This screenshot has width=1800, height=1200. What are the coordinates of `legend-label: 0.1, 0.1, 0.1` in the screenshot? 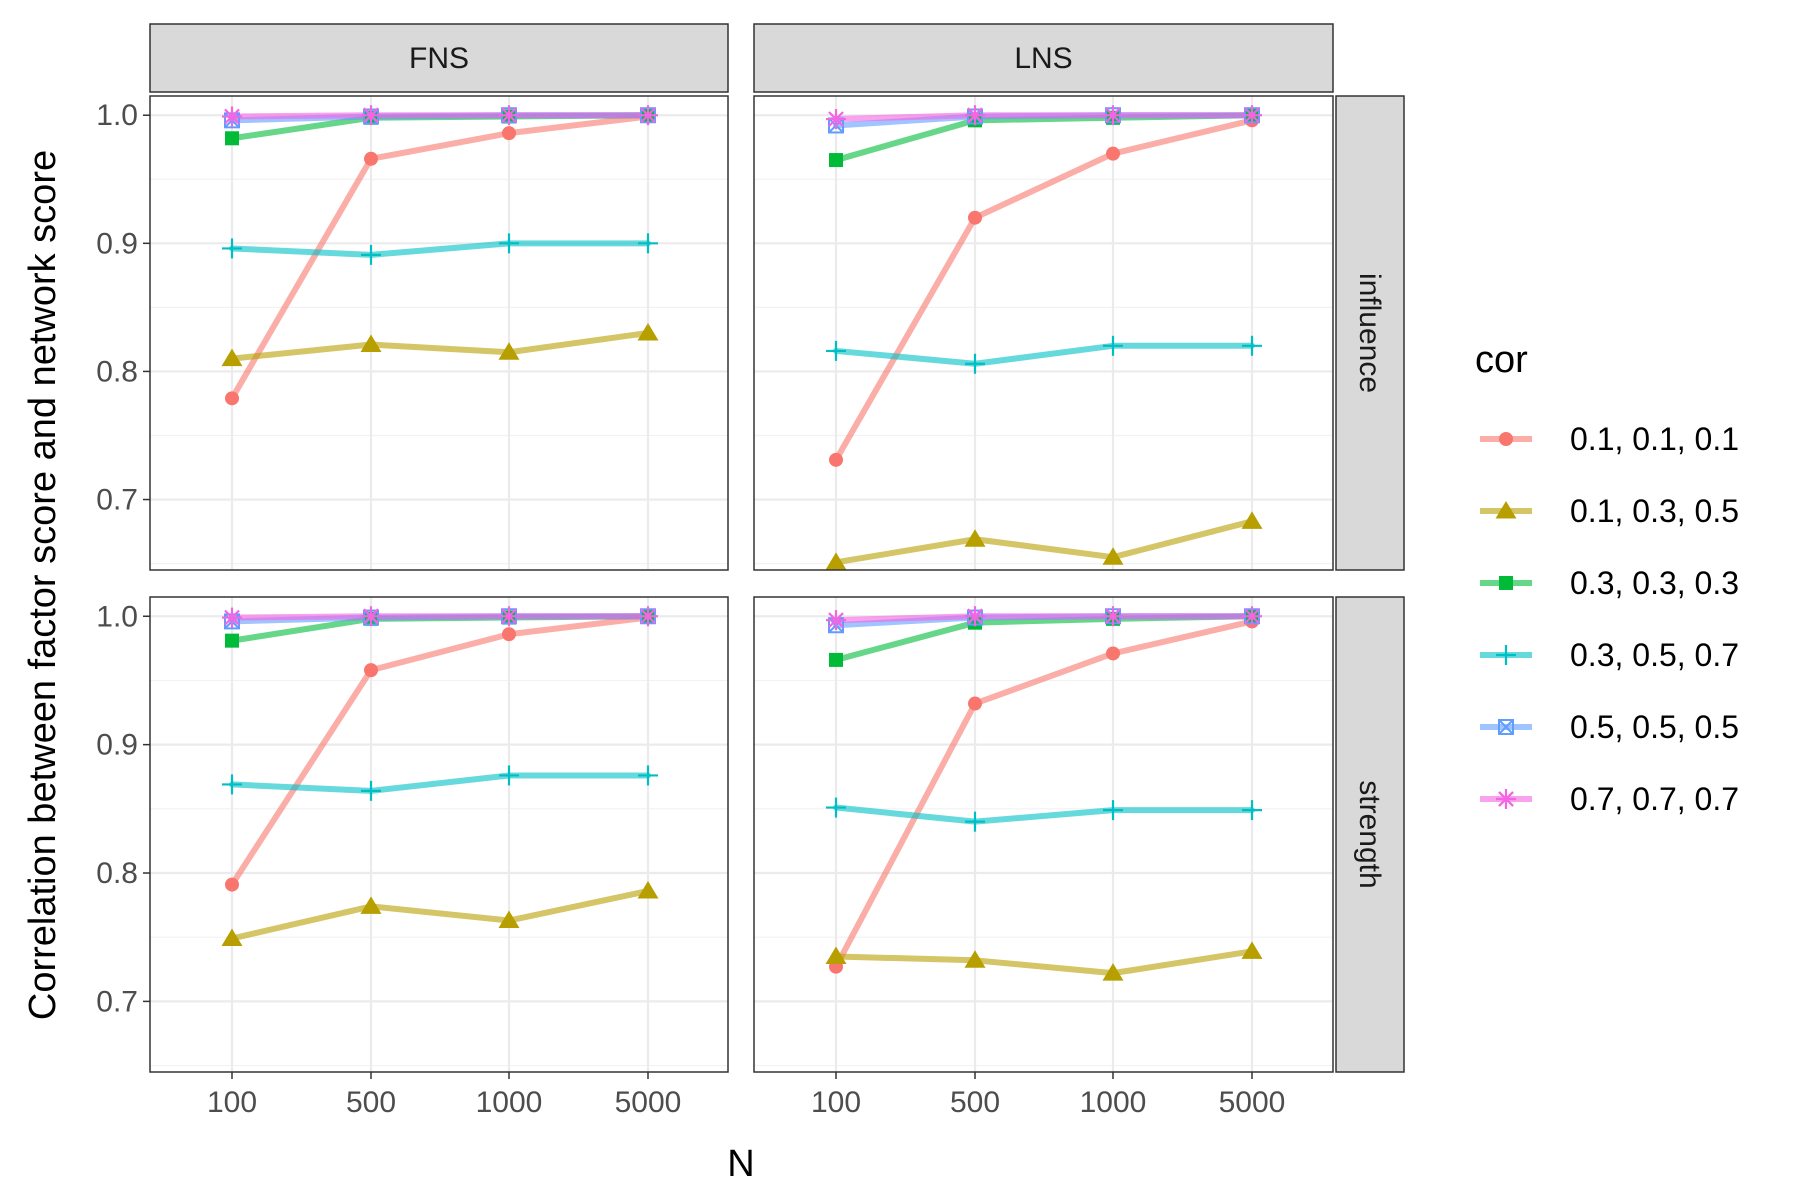 It's located at (1654, 439).